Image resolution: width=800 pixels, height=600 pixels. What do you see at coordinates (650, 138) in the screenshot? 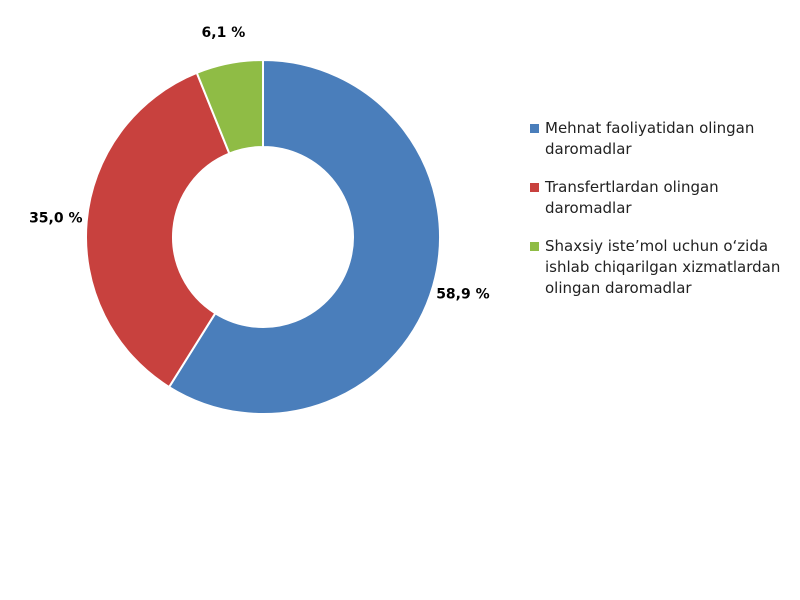
I see `legend-label: Mehnat faoliyatidan olingan daromadlar` at bounding box center [650, 138].